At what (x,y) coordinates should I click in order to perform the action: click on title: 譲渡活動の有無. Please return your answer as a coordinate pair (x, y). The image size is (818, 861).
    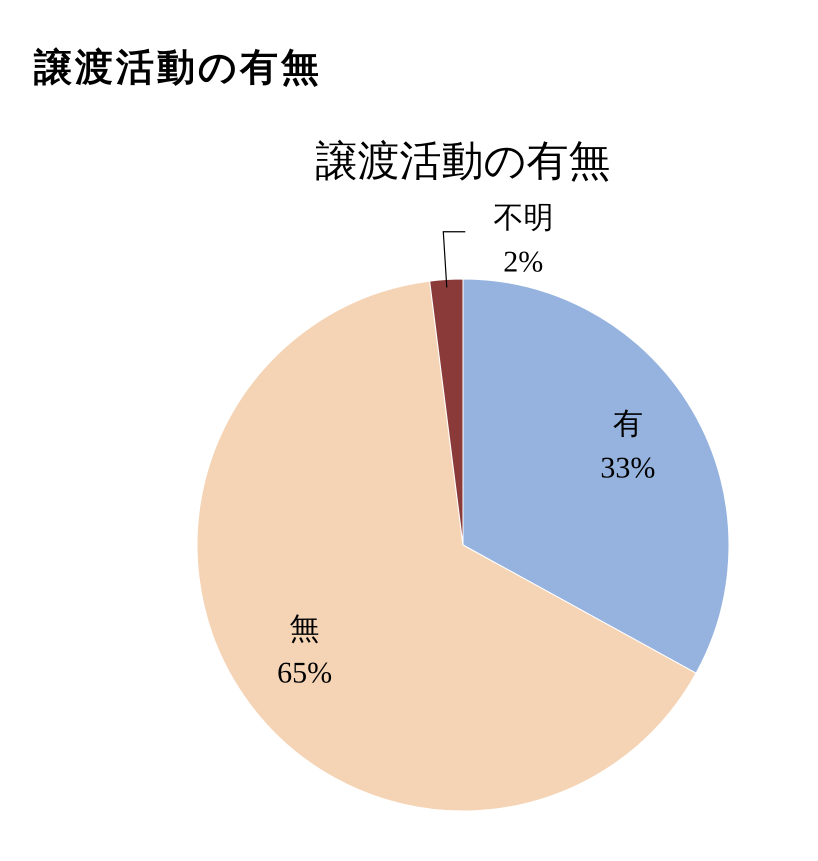
    Looking at the image, I should click on (178, 67).